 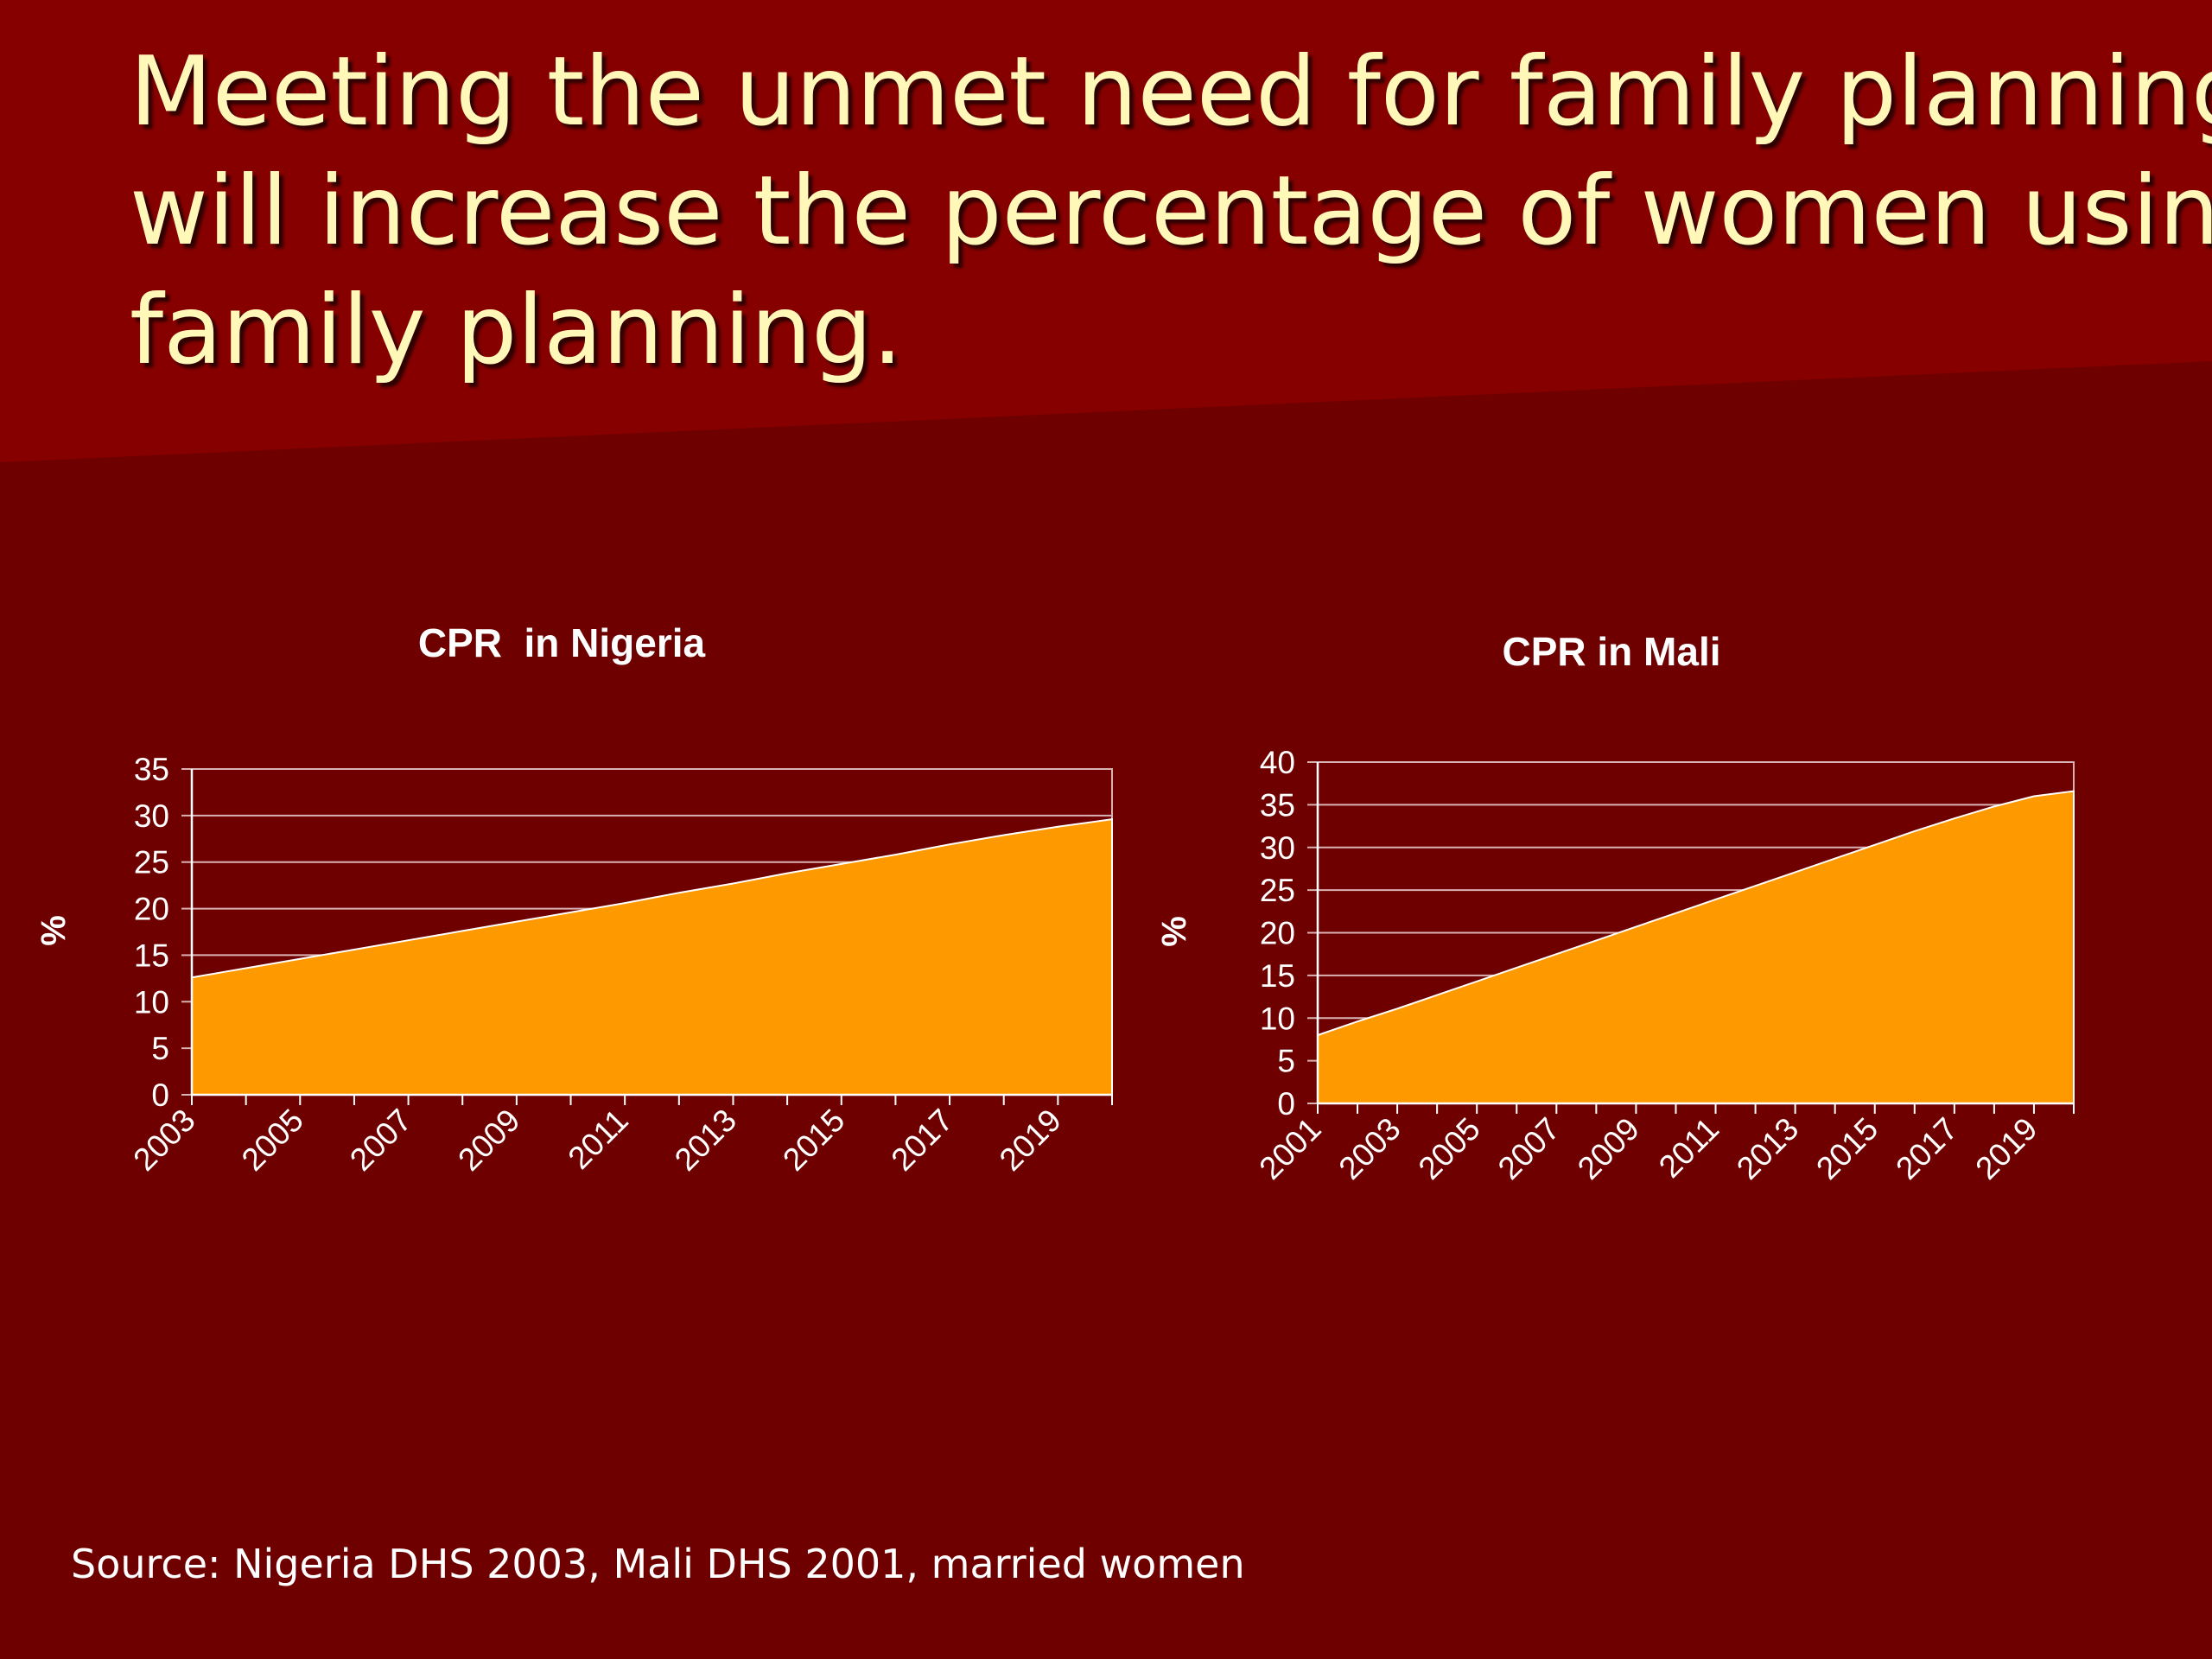 What do you see at coordinates (151, 955) in the screenshot?
I see `nigeria-y-tick-label: 15` at bounding box center [151, 955].